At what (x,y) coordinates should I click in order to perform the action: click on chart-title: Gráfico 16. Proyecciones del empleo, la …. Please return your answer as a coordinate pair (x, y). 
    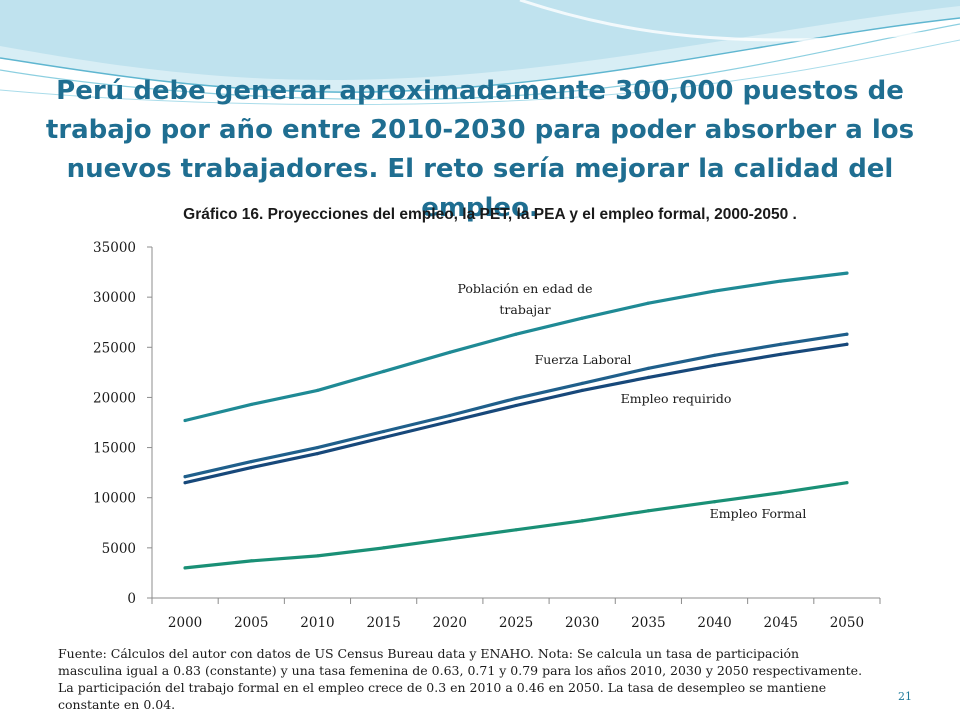
    Looking at the image, I should click on (490, 214).